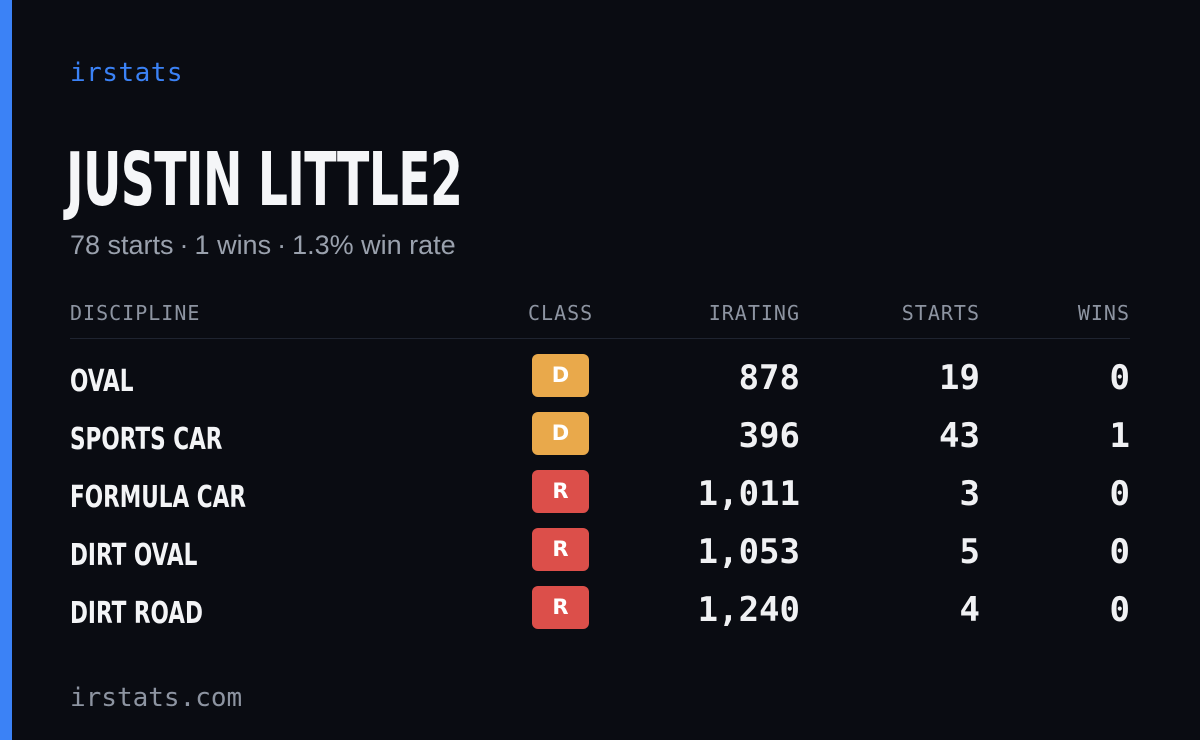 This screenshot has height=740, width=1200. Describe the element at coordinates (127, 73) in the screenshot. I see `brand-logo-text: irstats` at that location.